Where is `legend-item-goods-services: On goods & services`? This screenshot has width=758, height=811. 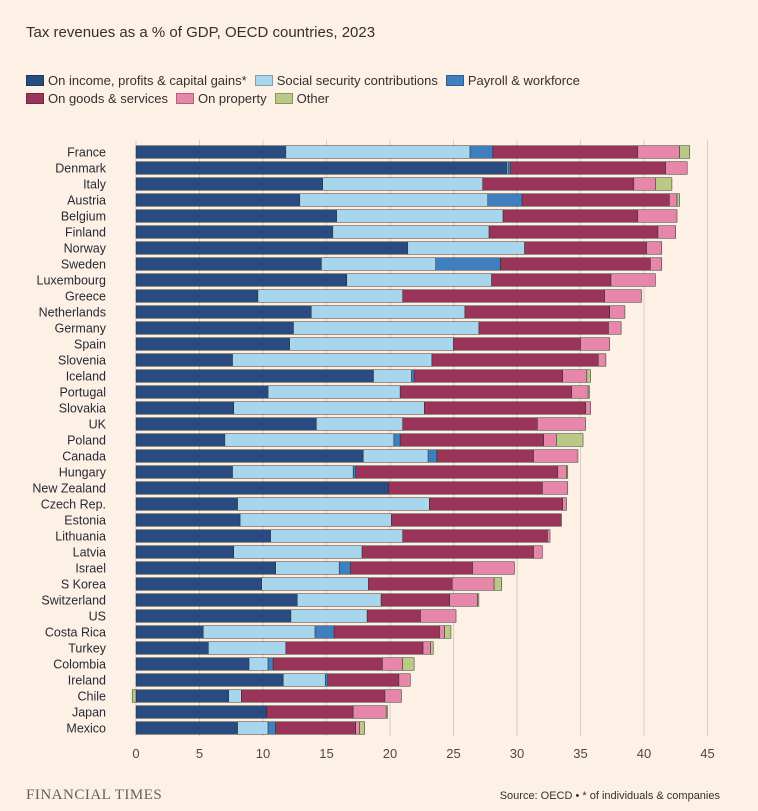 legend-item-goods-services: On goods & services is located at coordinates (97, 98).